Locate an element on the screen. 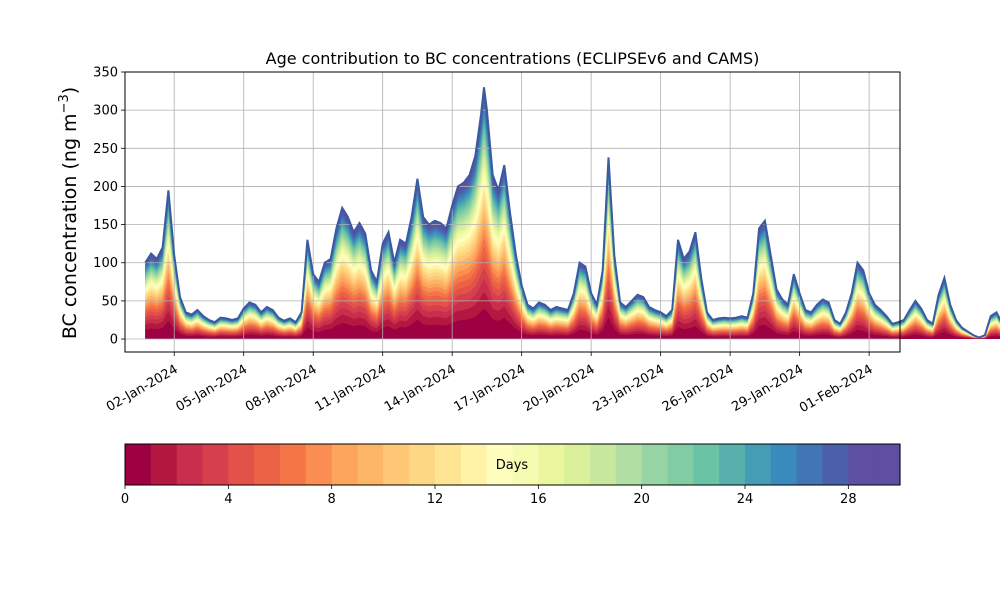 This screenshot has height=600, width=1000. colorbar-label: Days is located at coordinates (512, 465).